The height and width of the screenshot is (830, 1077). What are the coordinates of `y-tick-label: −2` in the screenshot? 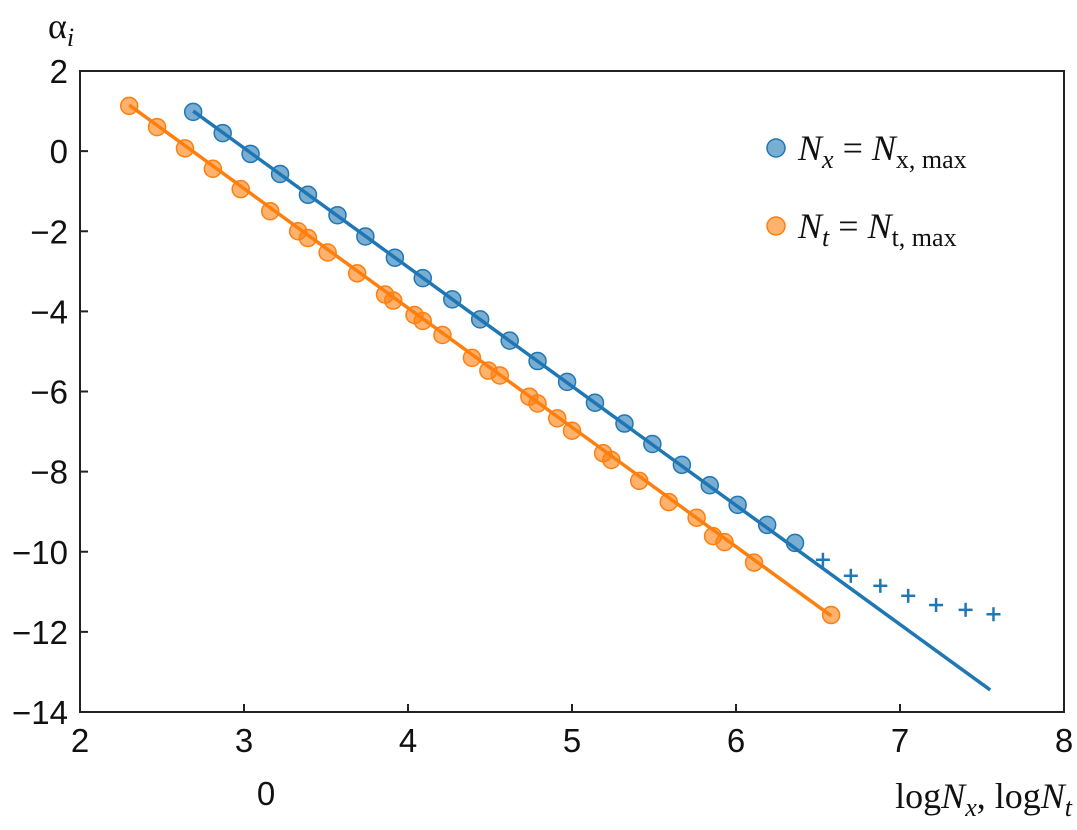 It's located at (49, 231).